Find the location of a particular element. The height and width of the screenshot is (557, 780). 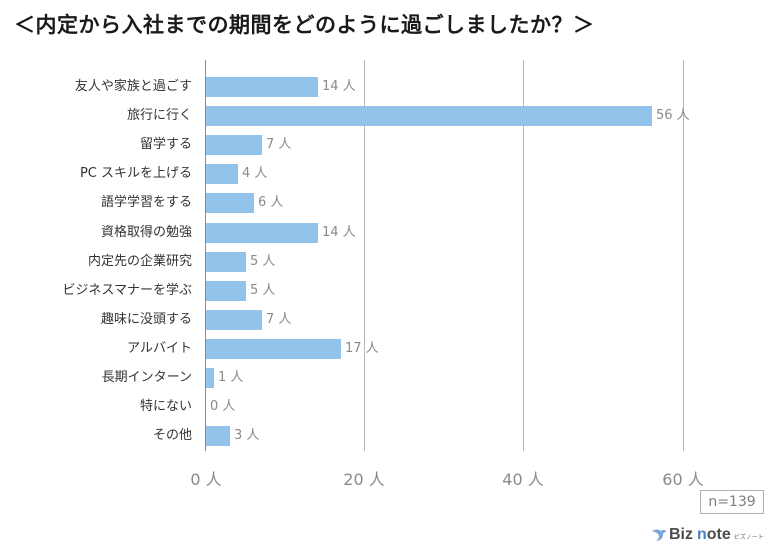

bar-value-label: 56 人 is located at coordinates (673, 115).